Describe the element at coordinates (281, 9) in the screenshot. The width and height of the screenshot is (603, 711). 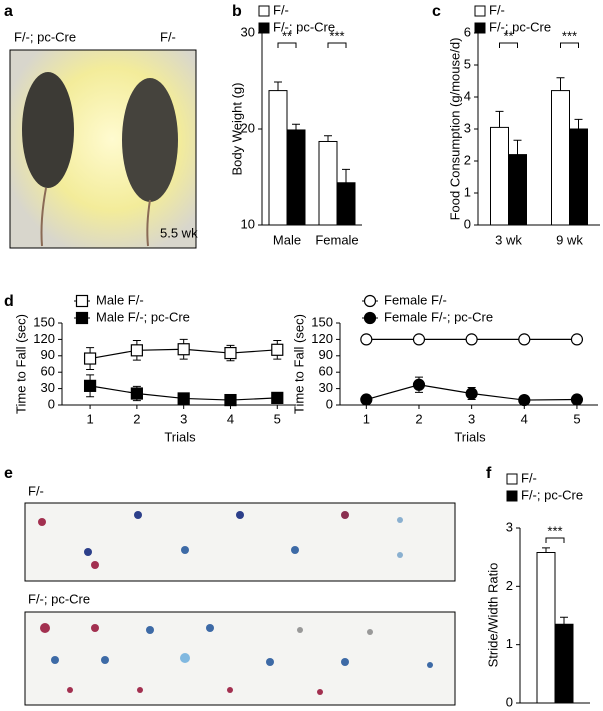
I see `legend-label: F/-` at that location.